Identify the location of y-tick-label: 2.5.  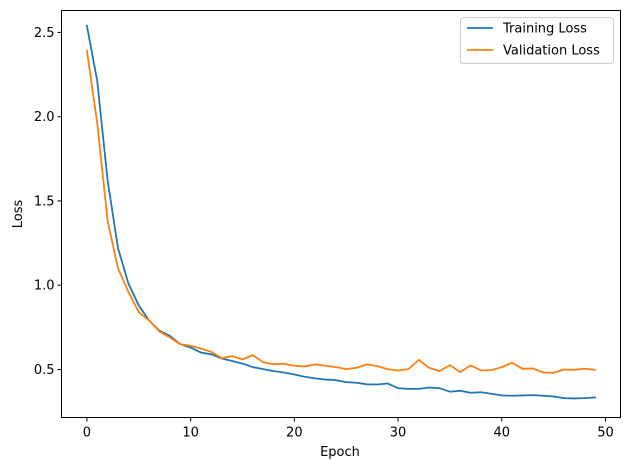
(44, 33).